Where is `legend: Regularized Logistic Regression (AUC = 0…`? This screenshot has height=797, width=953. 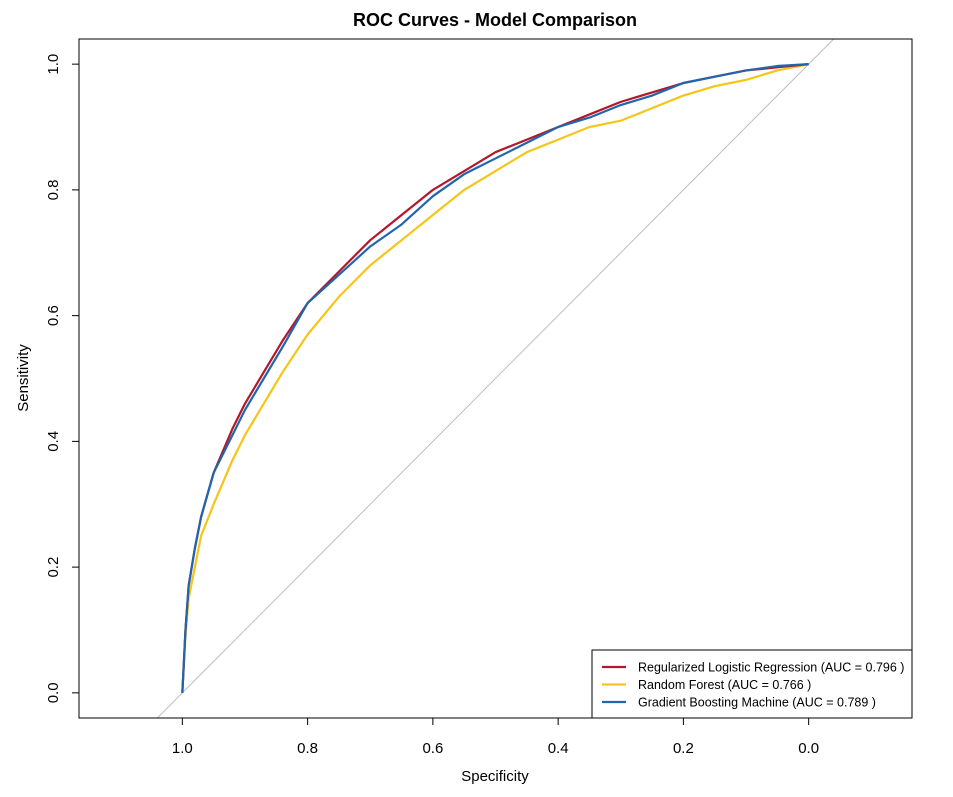
legend: Regularized Logistic Regression (AUC = 0… is located at coordinates (752, 684).